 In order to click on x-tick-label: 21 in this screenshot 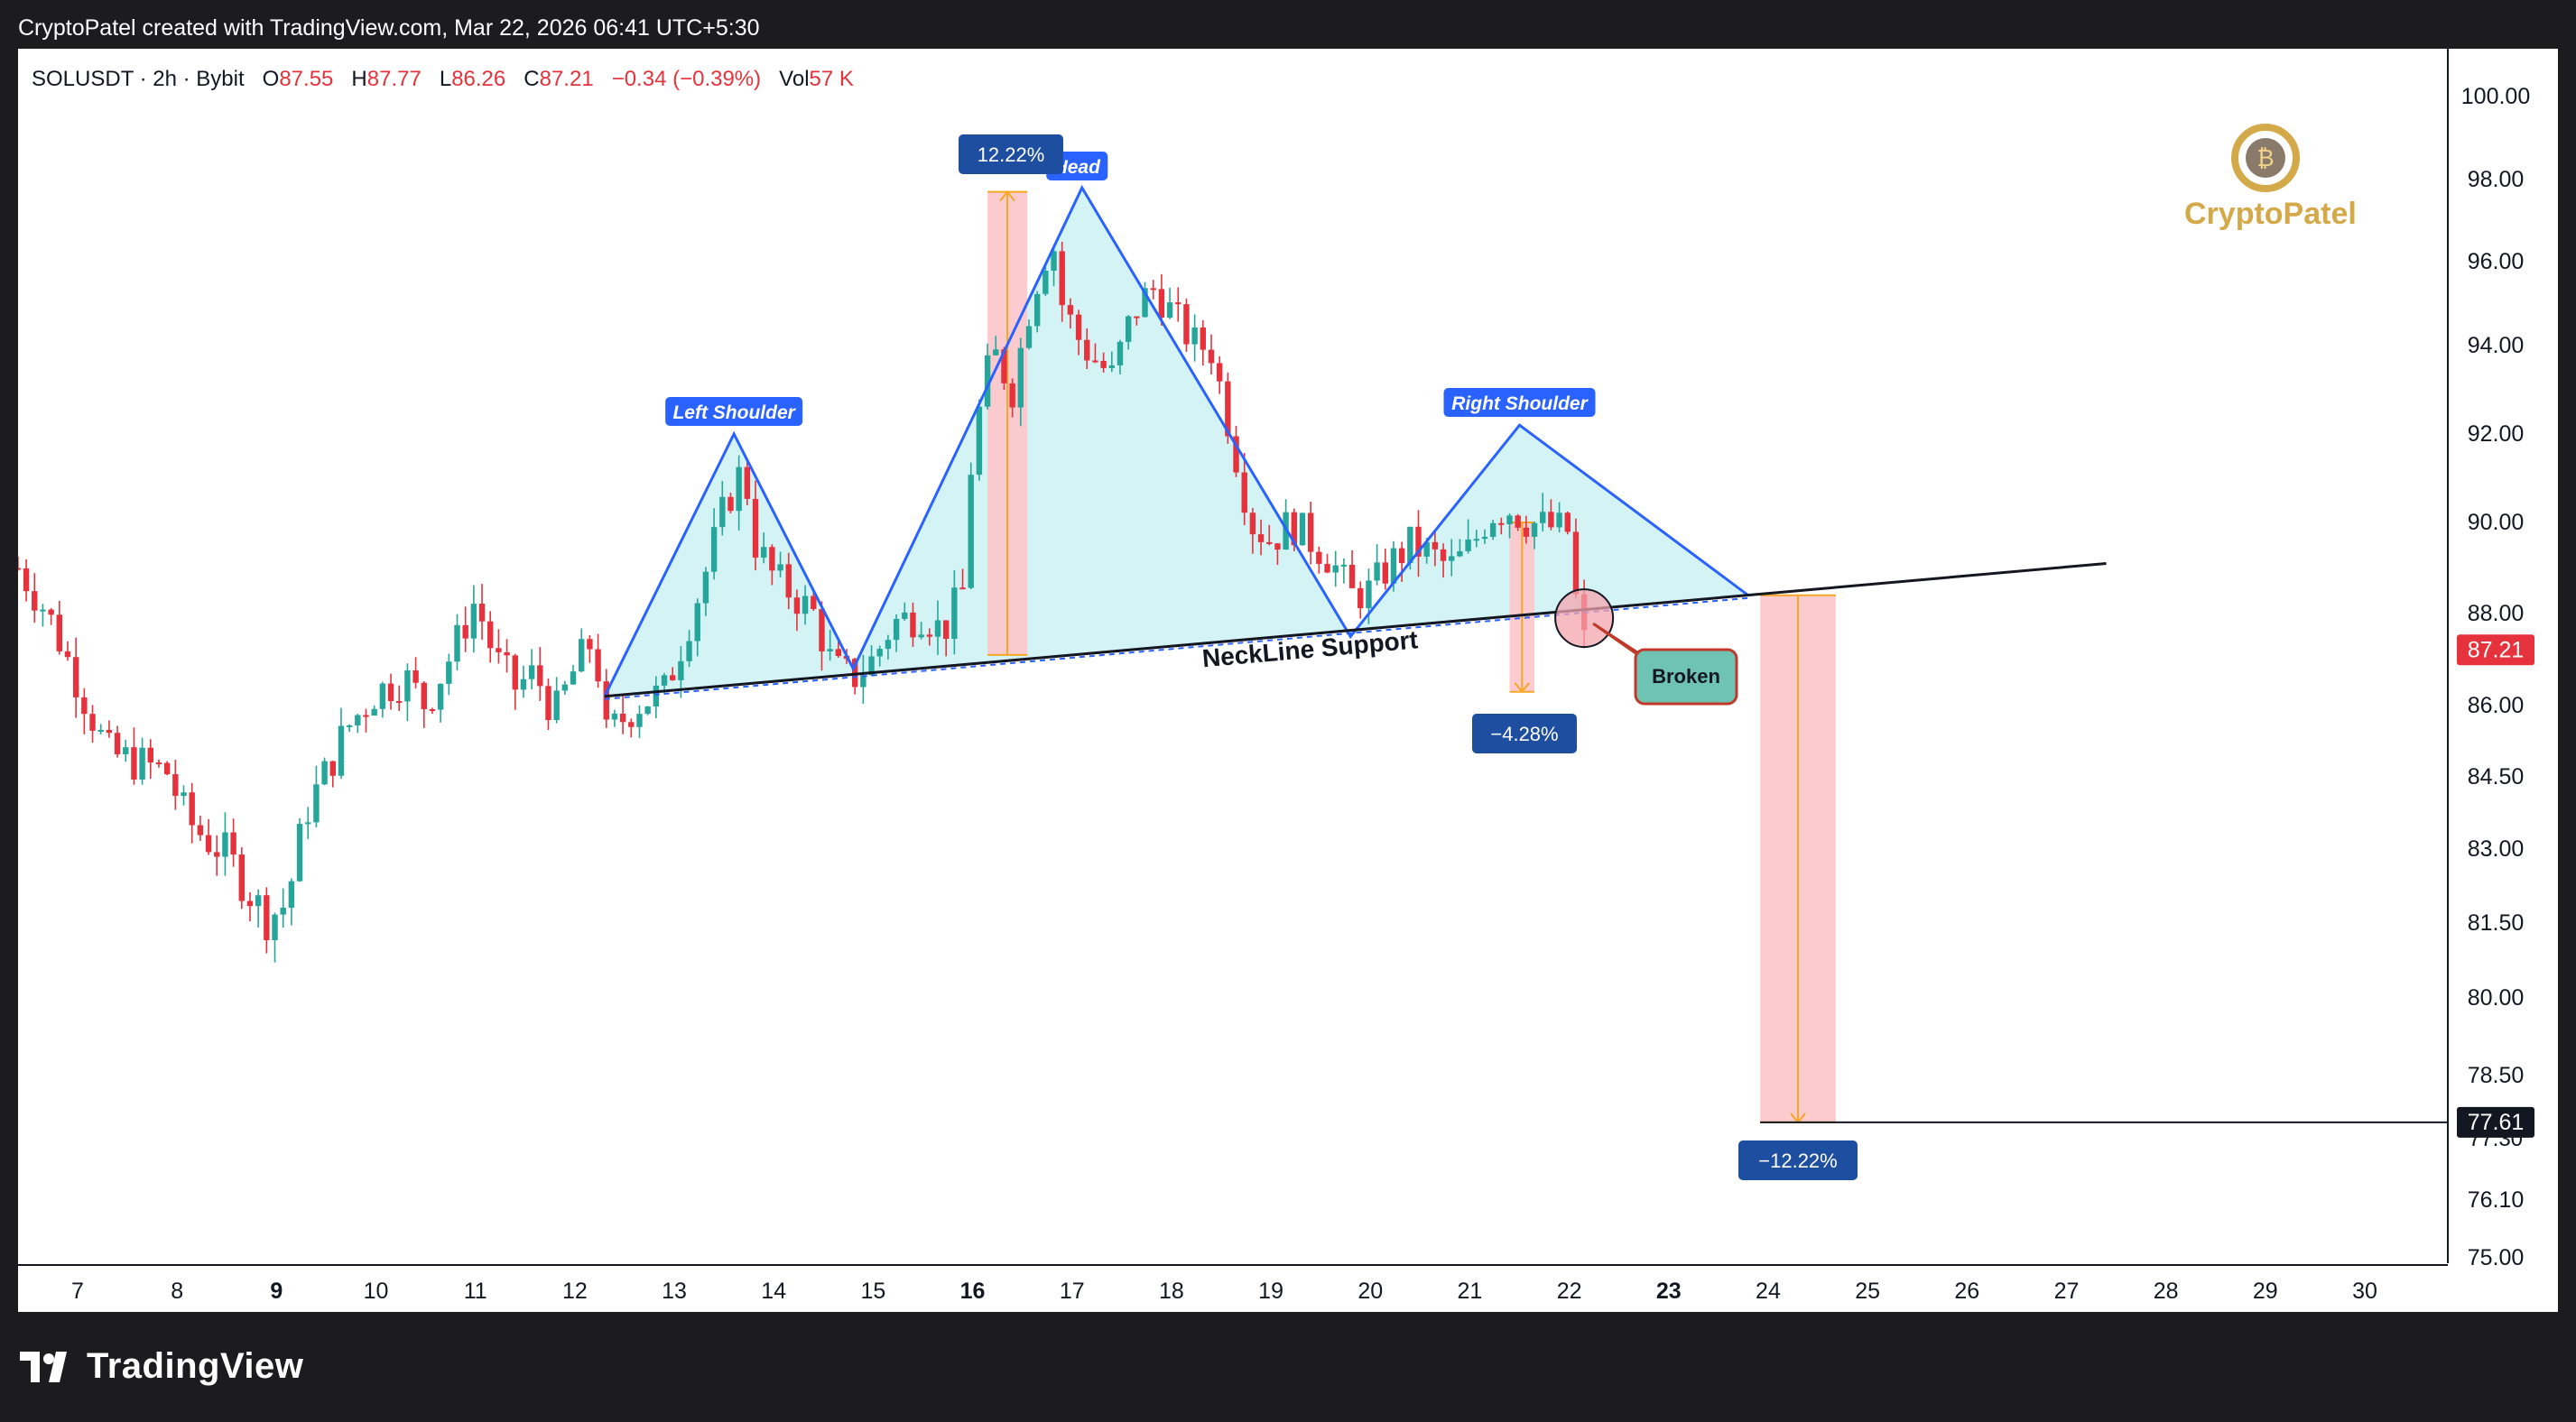, I will do `click(1470, 1291)`.